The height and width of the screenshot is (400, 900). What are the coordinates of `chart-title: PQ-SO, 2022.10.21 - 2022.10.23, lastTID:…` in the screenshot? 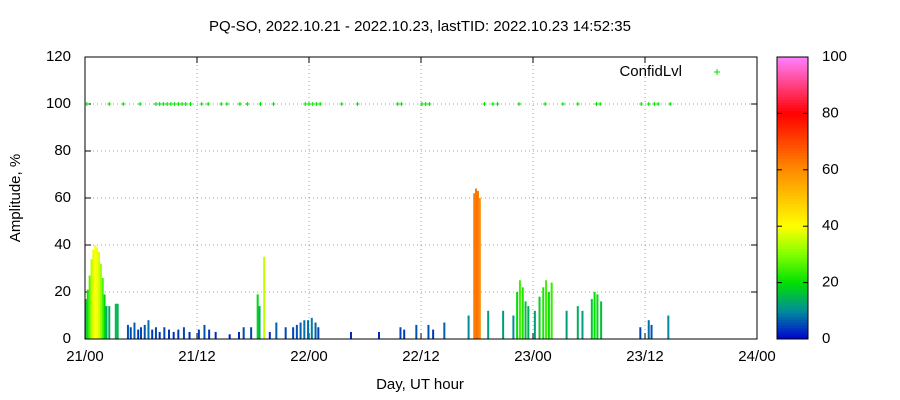 It's located at (420, 26).